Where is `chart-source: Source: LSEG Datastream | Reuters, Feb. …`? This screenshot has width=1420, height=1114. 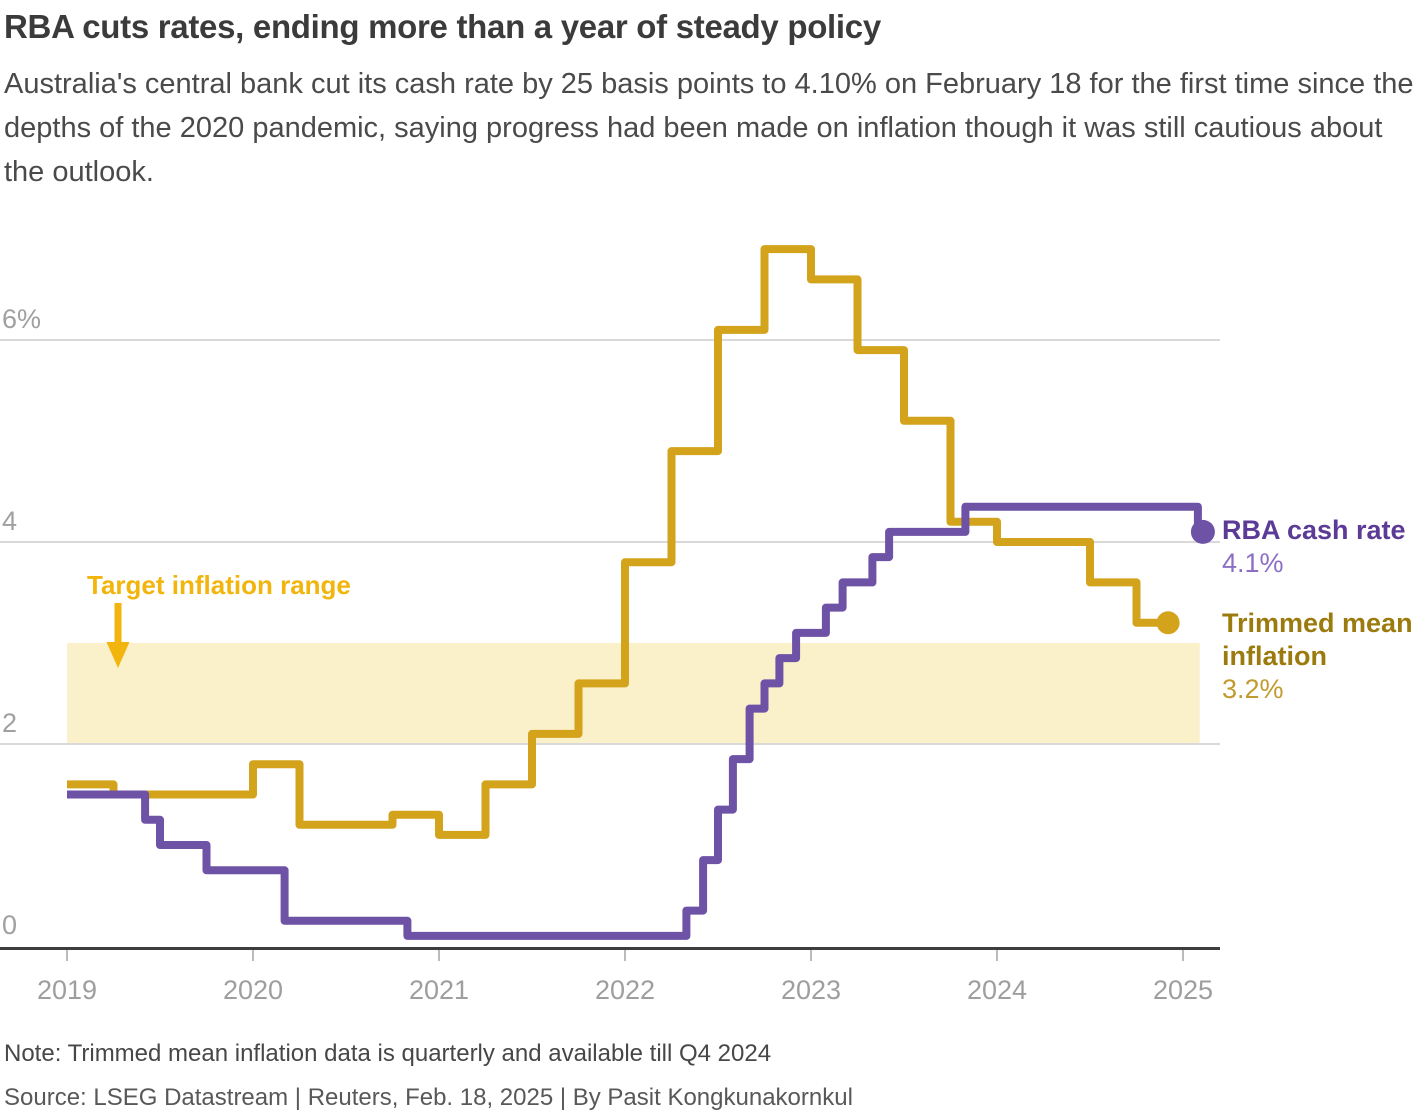 chart-source: Source: LSEG Datastream | Reuters, Feb. … is located at coordinates (428, 1097).